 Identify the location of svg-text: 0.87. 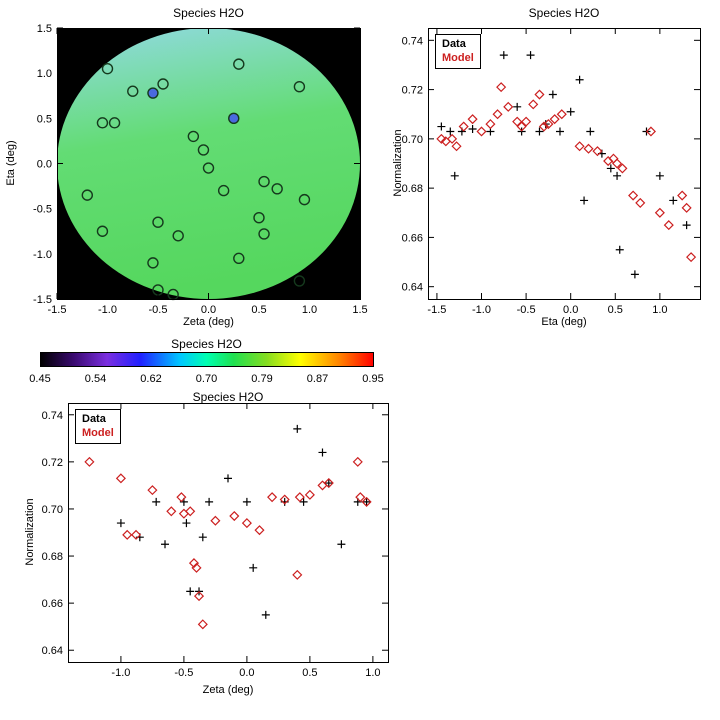
(317, 379).